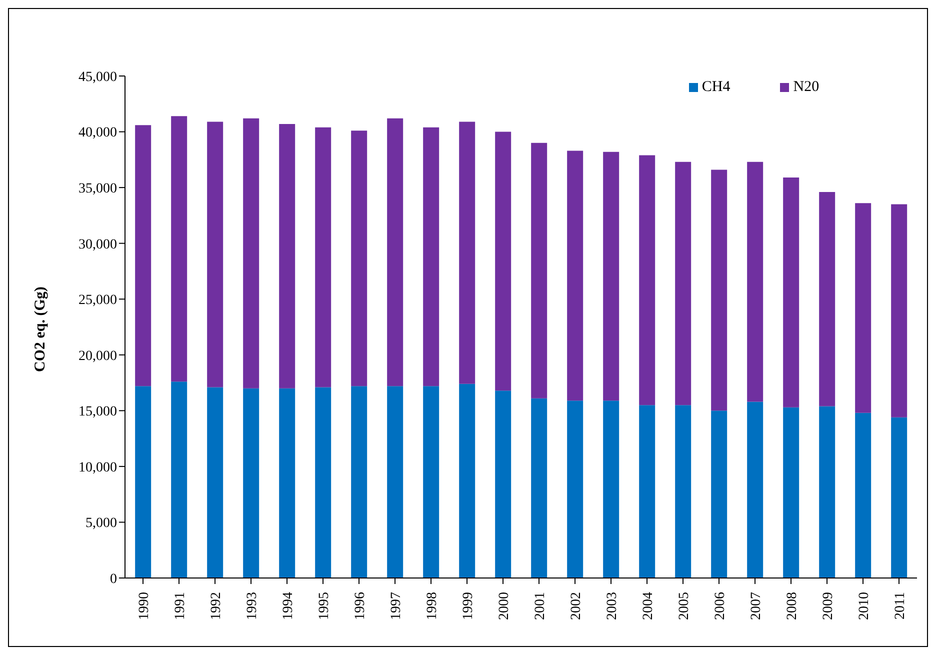  What do you see at coordinates (288, 606) in the screenshot?
I see `x-tick-label: 1994` at bounding box center [288, 606].